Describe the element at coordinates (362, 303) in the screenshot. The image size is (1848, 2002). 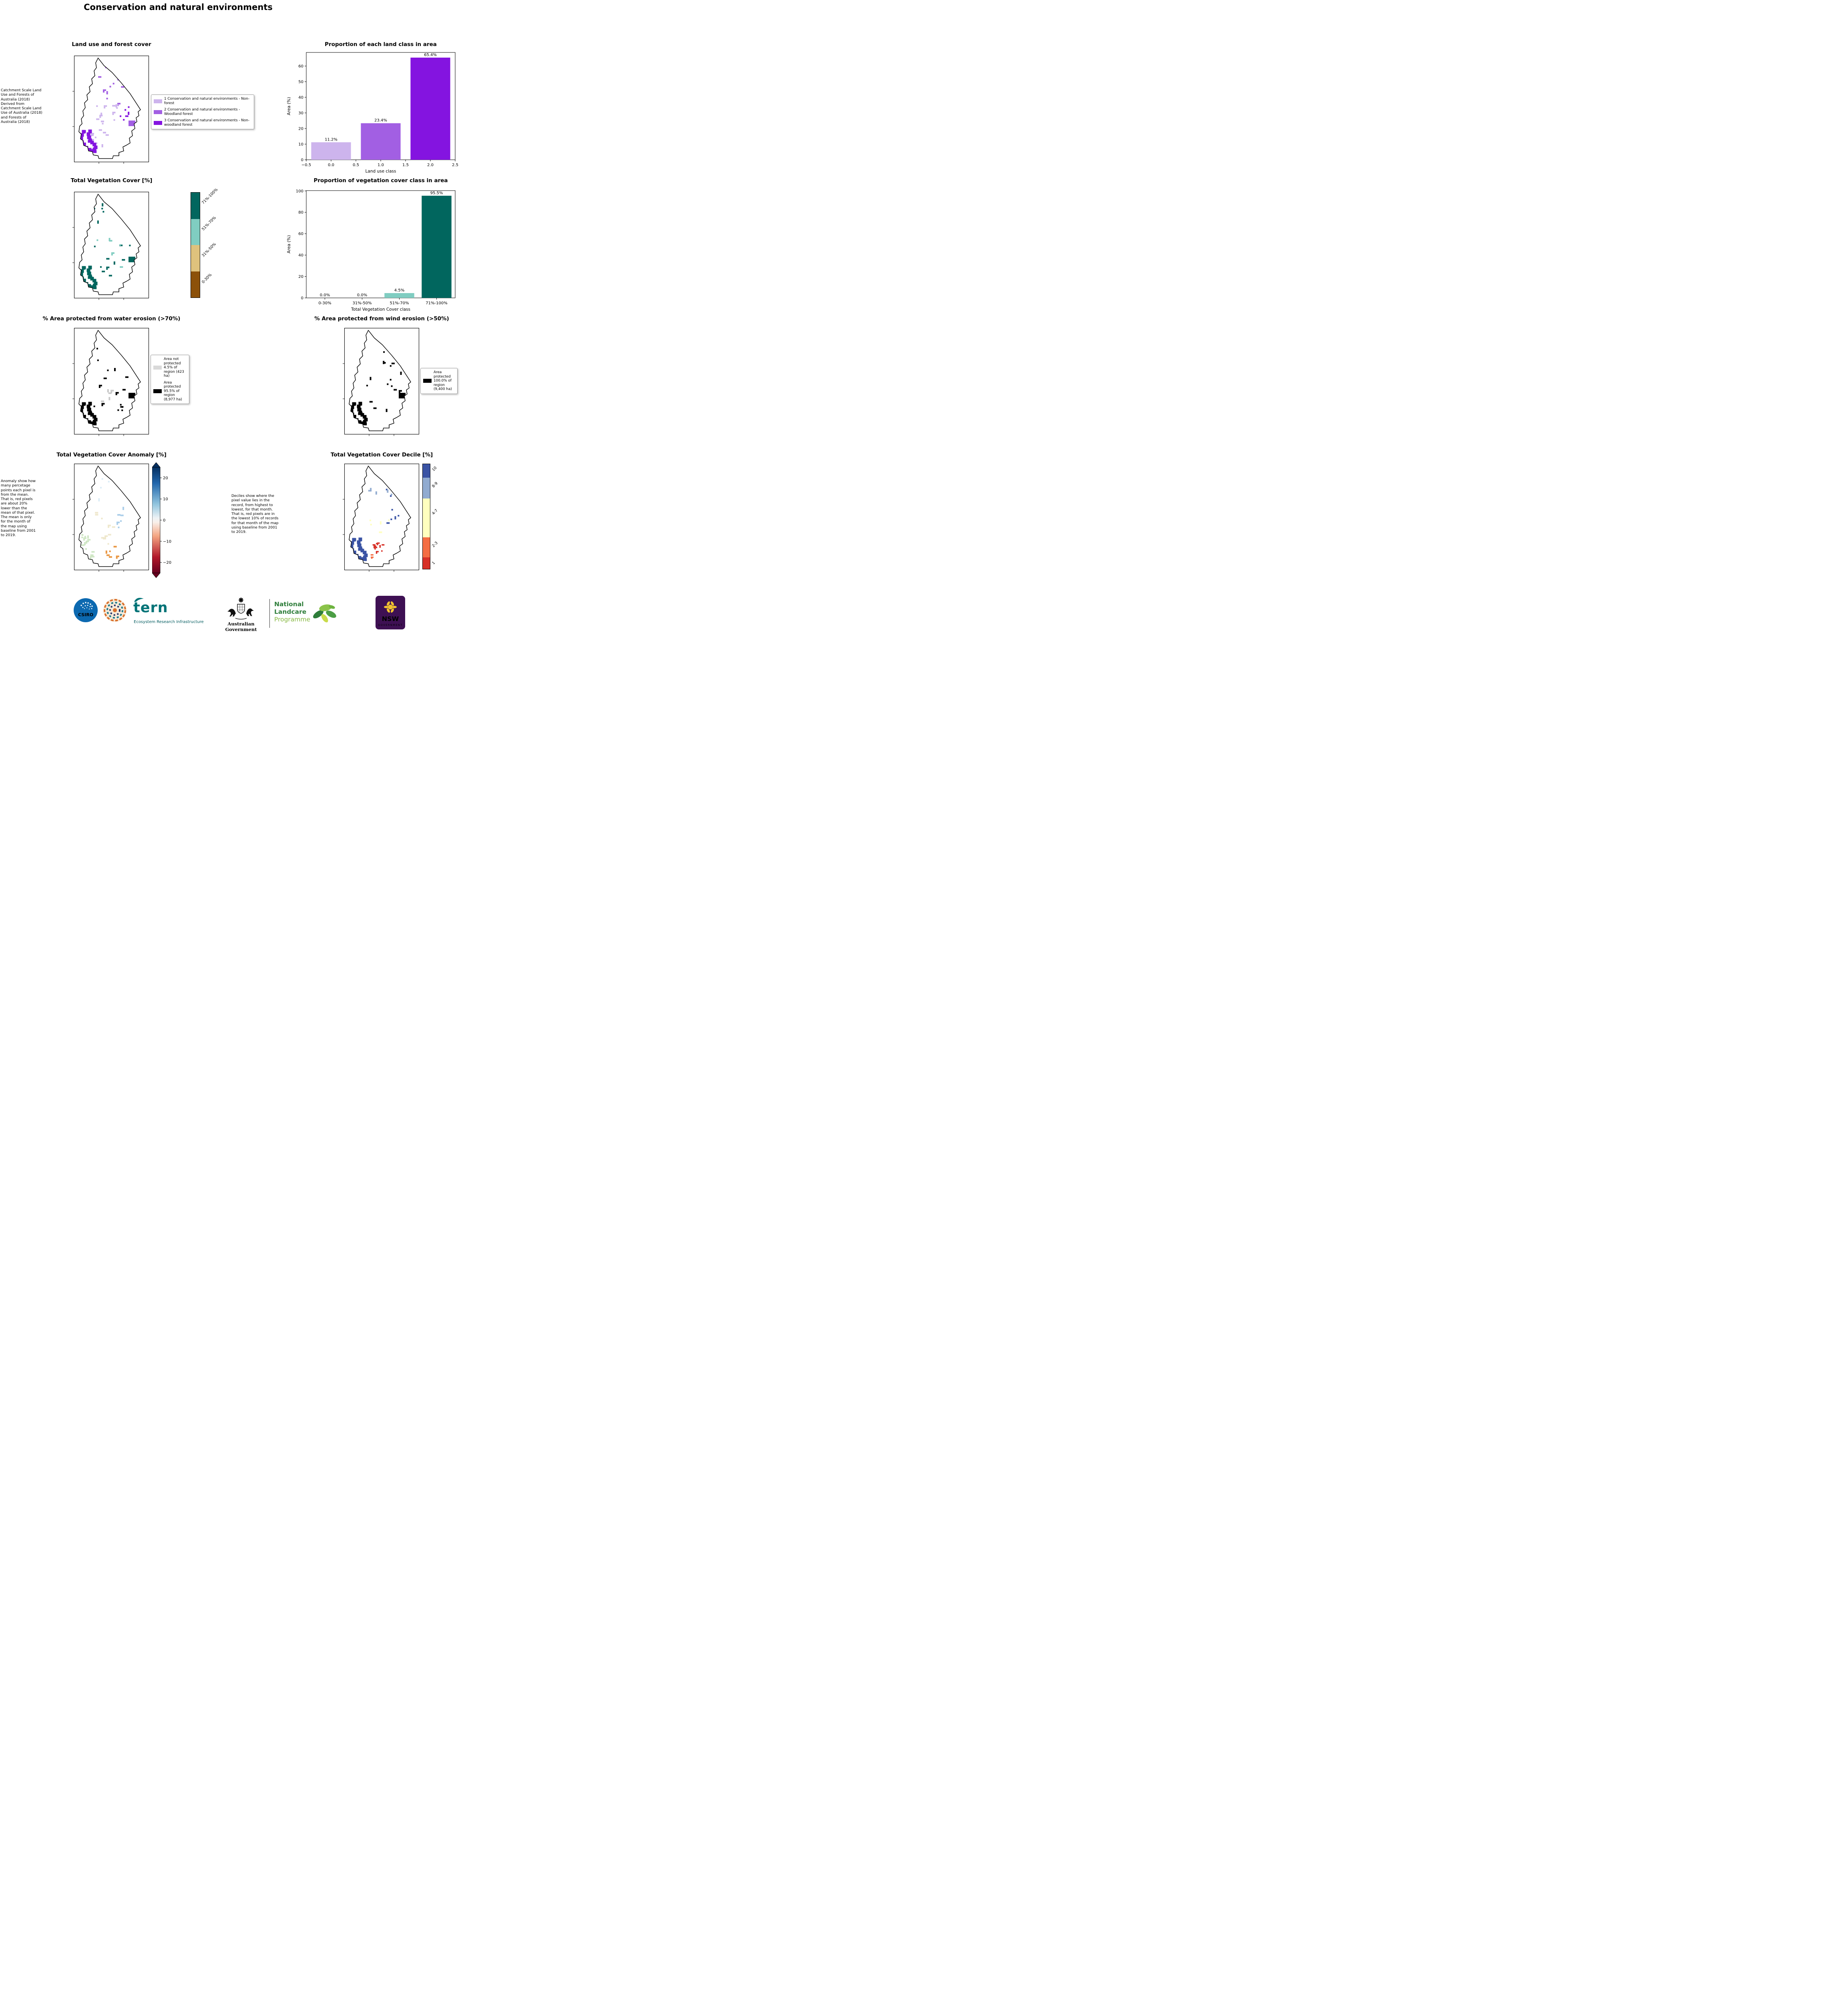
I see `x-tick-label: 31%-50%` at that location.